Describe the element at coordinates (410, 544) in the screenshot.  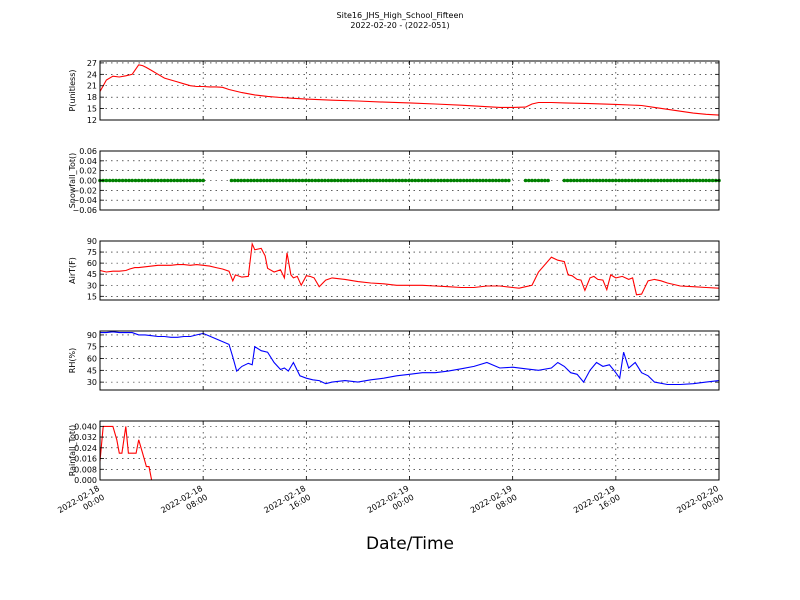
I see `x-axis-label: Date/Time` at that location.